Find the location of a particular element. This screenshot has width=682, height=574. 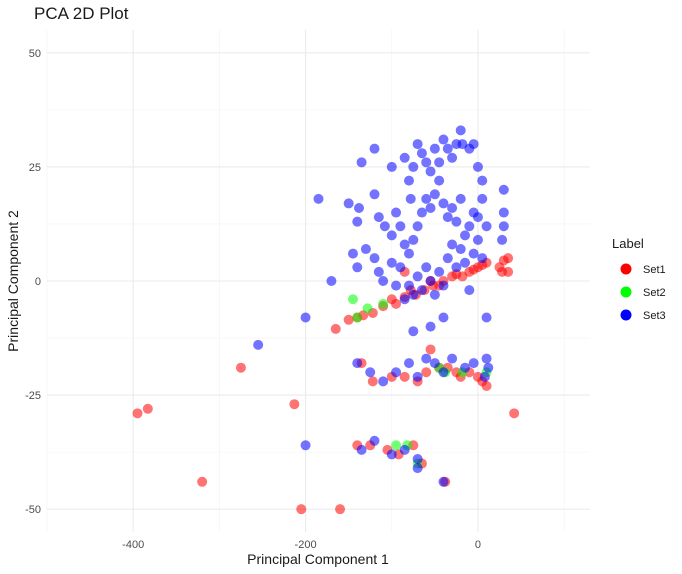

legend-label: Set1 is located at coordinates (654, 270).